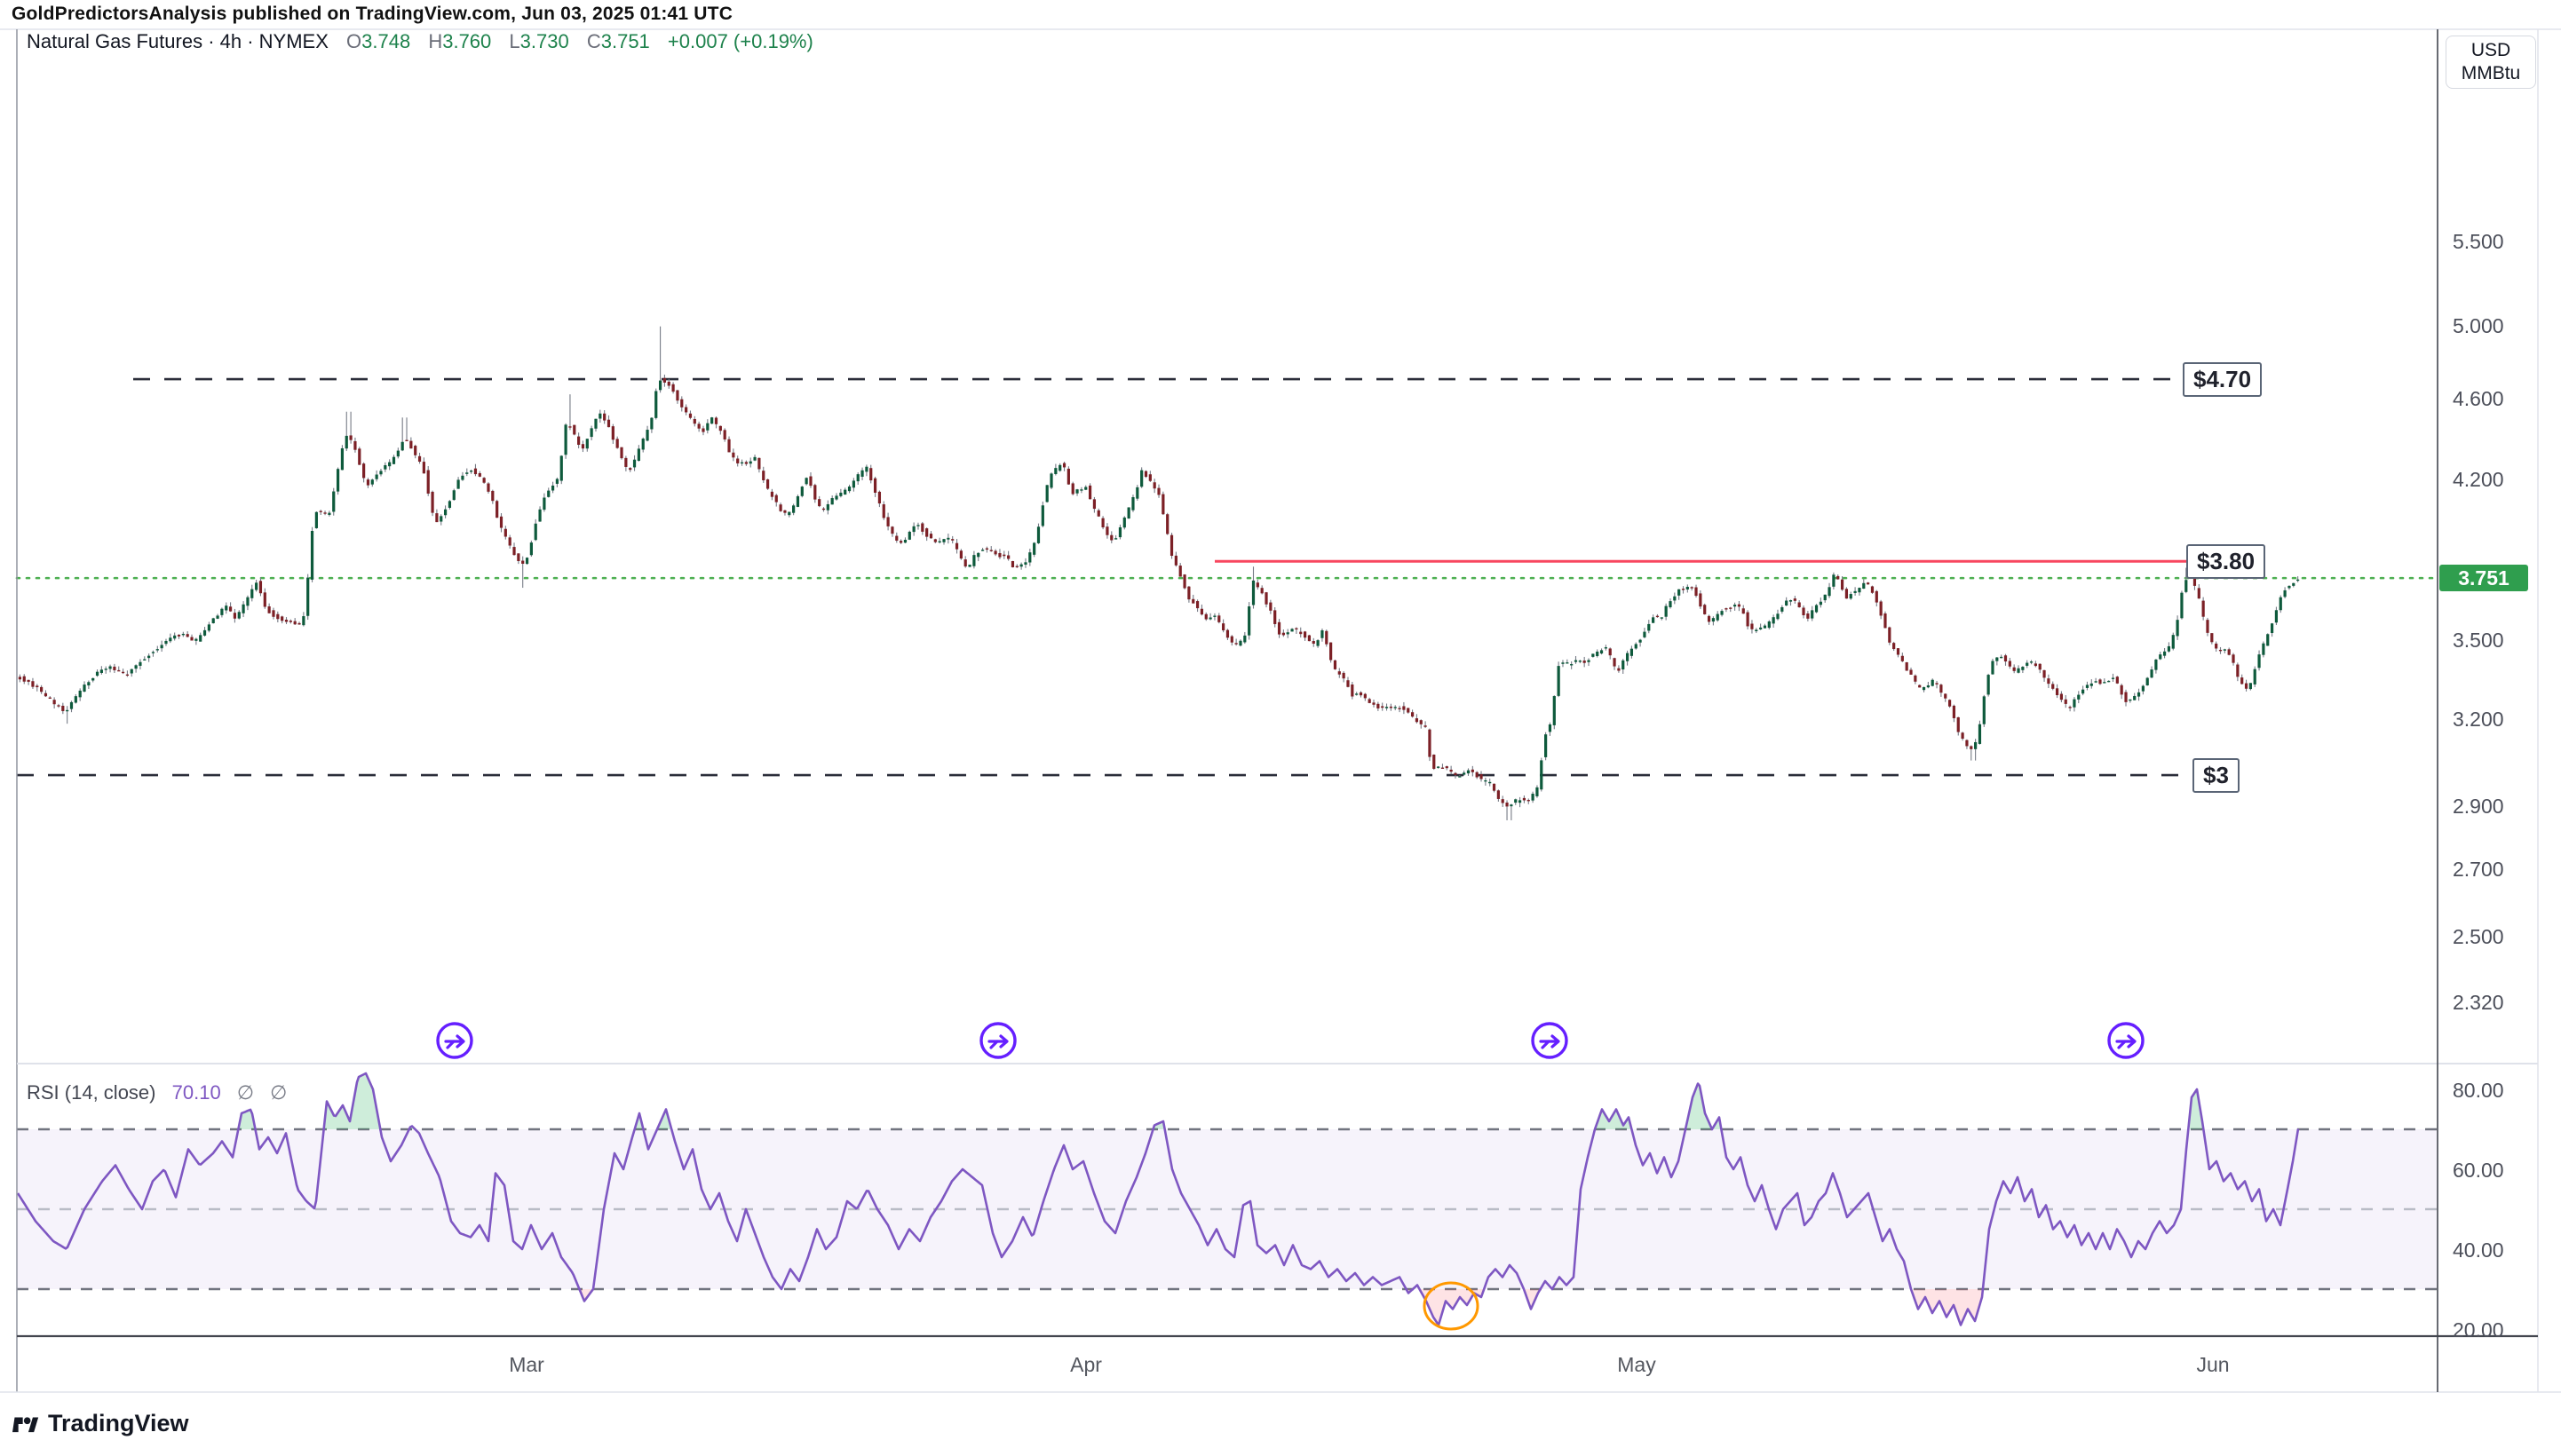 The image size is (2561, 1456). Describe the element at coordinates (2478, 1250) in the screenshot. I see `rsi-tick-40.00: 40.00` at that location.